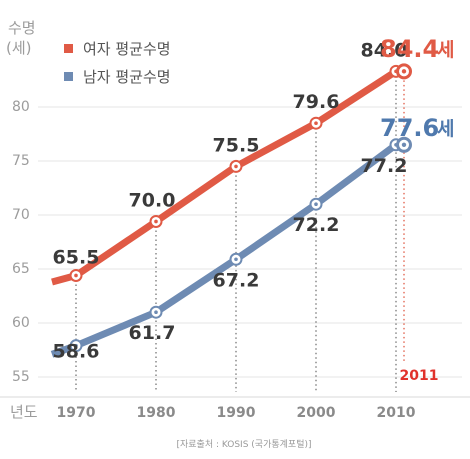 The width and height of the screenshot is (470, 459). What do you see at coordinates (316, 123) in the screenshot?
I see `point-marker-dot-female-2000` at bounding box center [316, 123].